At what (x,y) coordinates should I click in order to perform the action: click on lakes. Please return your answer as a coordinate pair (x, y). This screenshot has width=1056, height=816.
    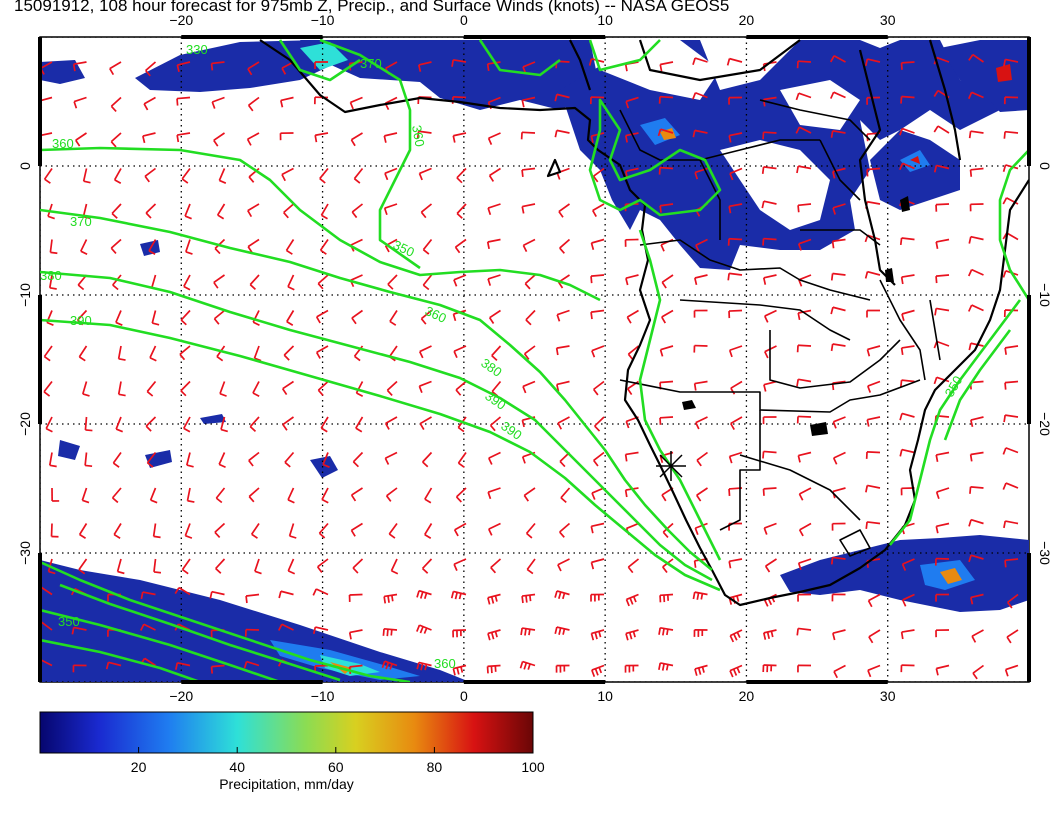
    Looking at the image, I should click on (796, 316).